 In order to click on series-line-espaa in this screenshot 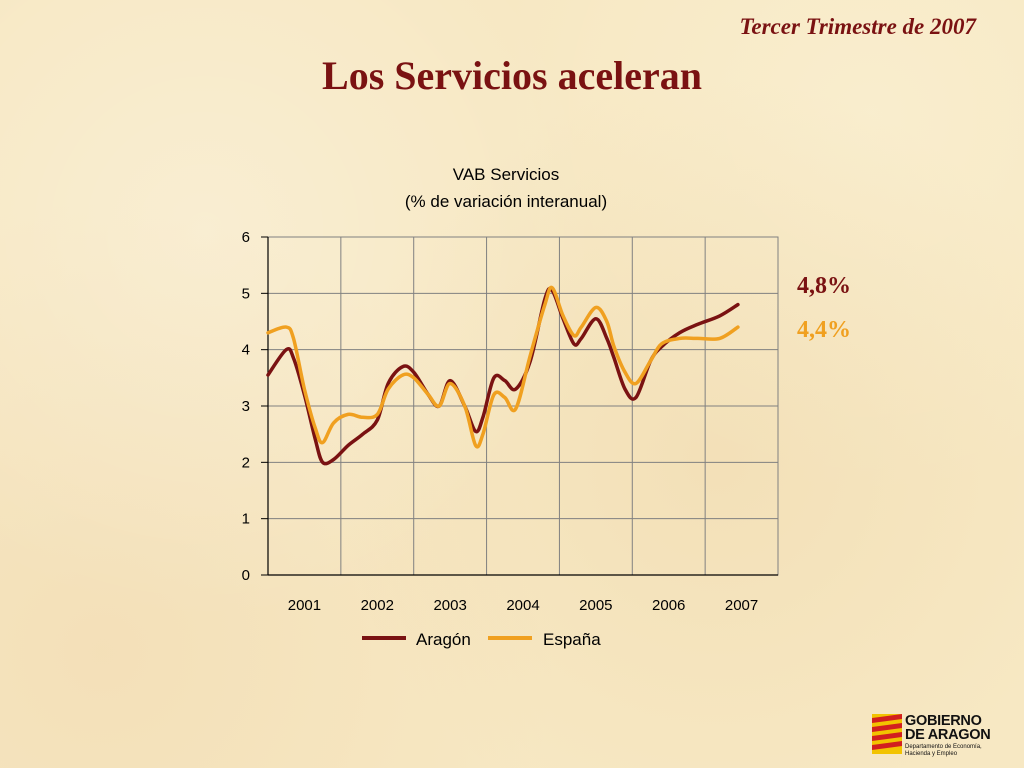, I will do `click(503, 367)`.